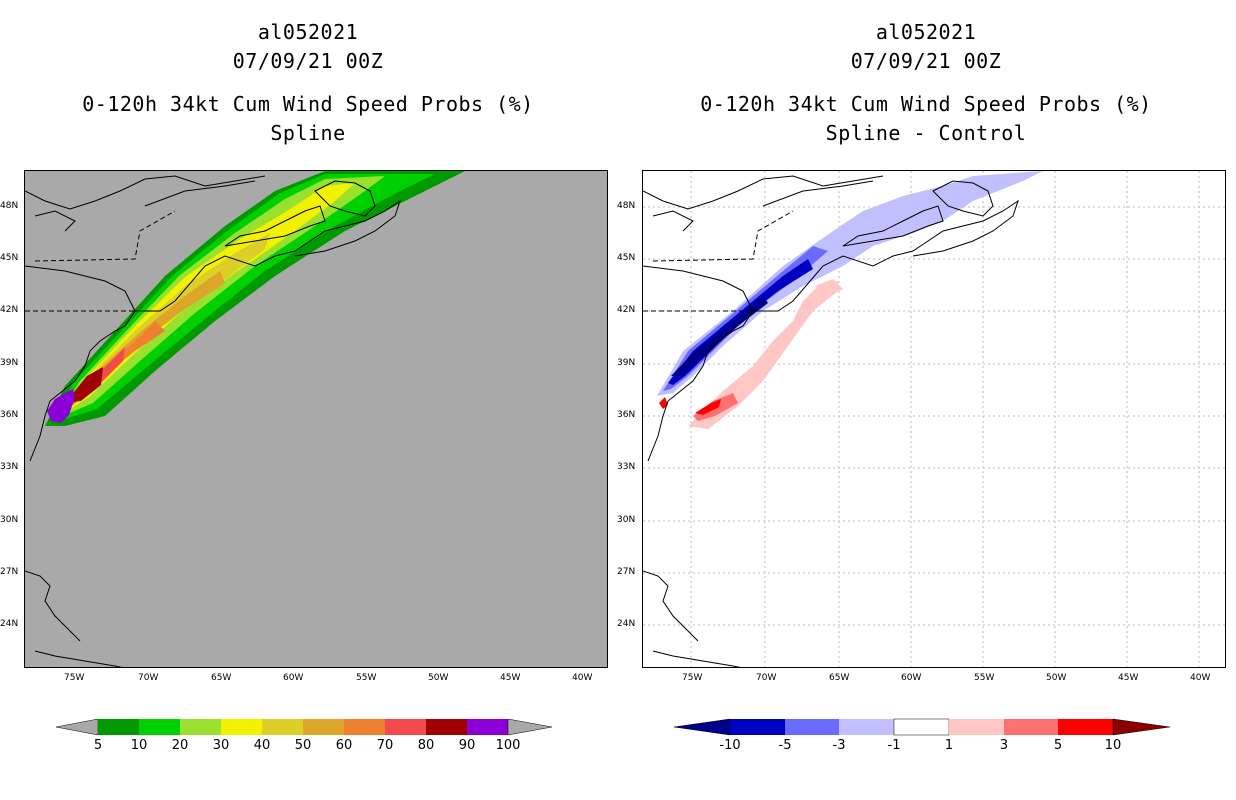 The image size is (1236, 800). What do you see at coordinates (100, 261) in the screenshot?
I see `left-borders` at bounding box center [100, 261].